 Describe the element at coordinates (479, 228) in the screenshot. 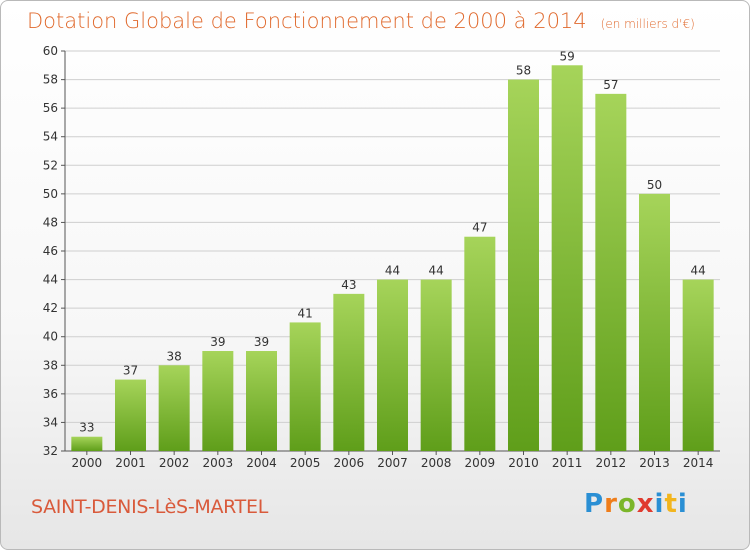

I see `value-label: 47` at that location.